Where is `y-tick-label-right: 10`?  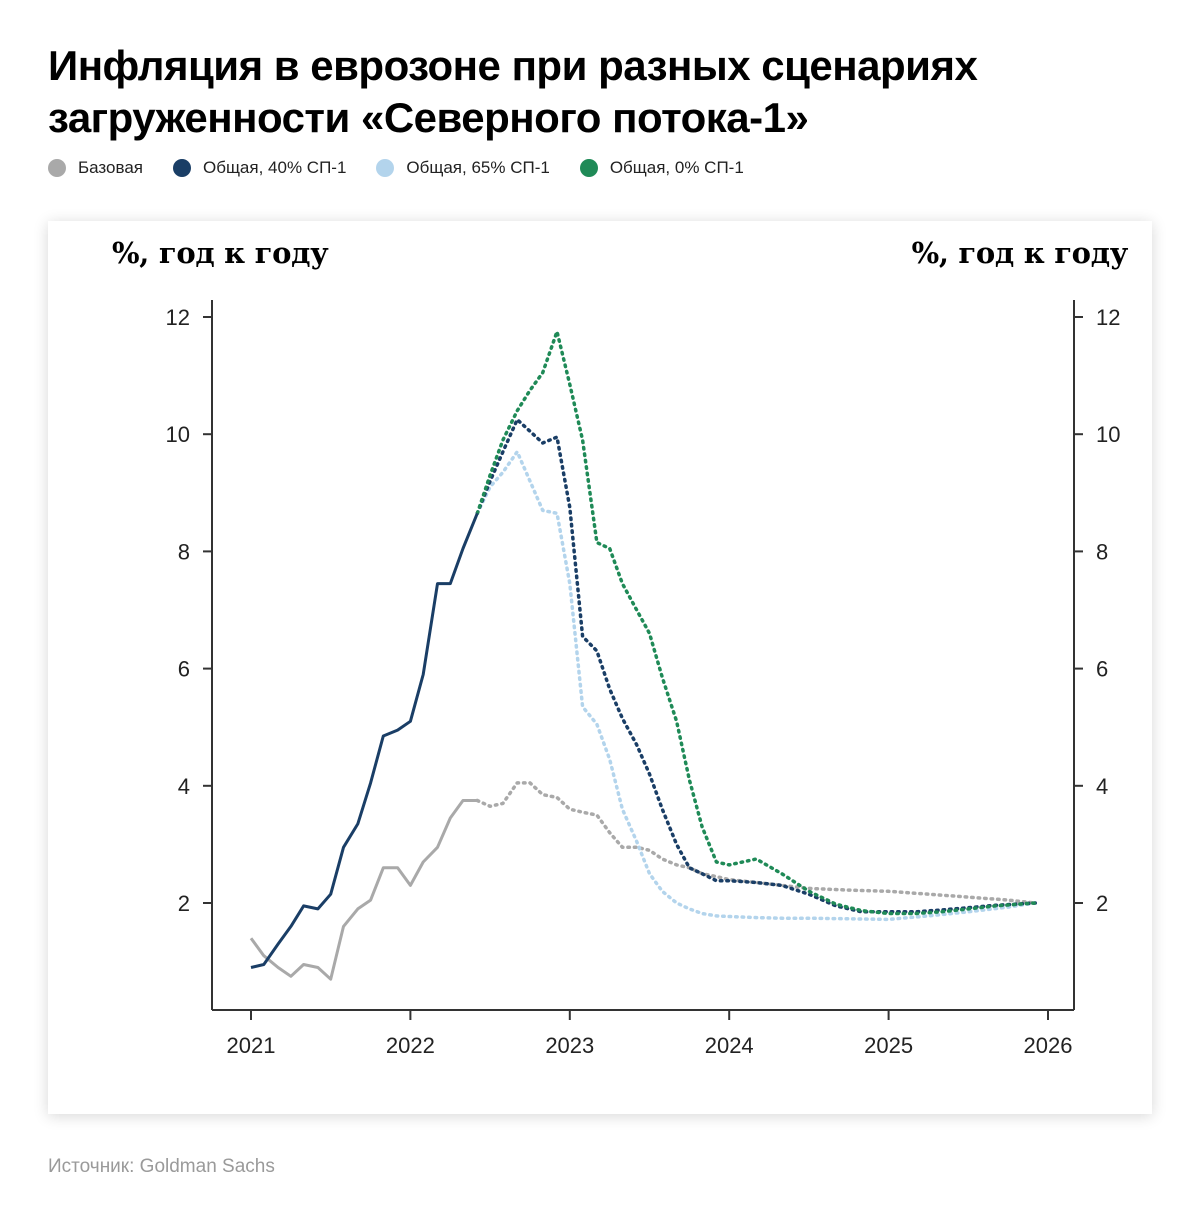
y-tick-label-right: 10 is located at coordinates (1108, 434).